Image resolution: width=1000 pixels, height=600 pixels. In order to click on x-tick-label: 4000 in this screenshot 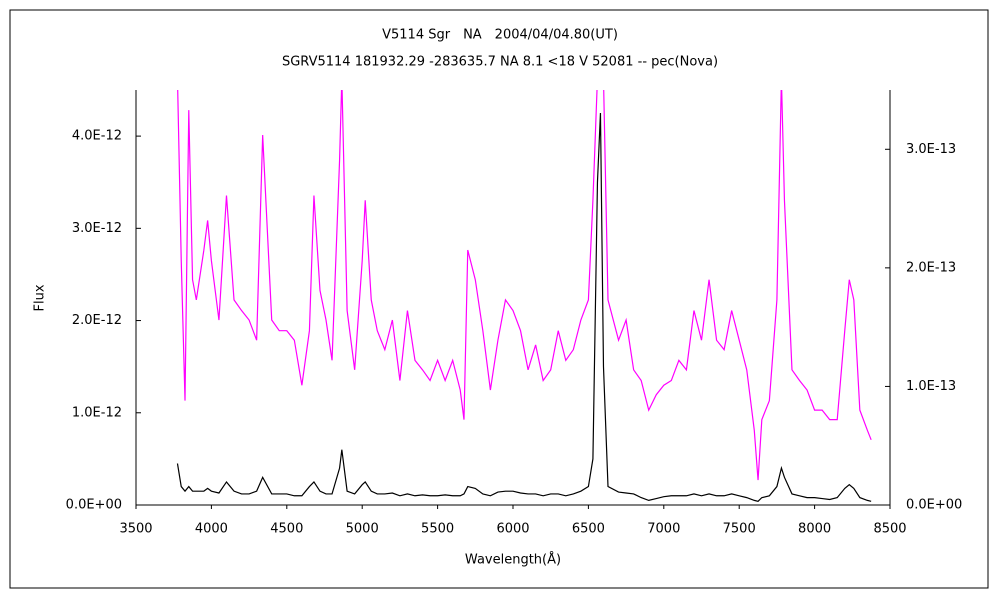, I will do `click(211, 529)`.